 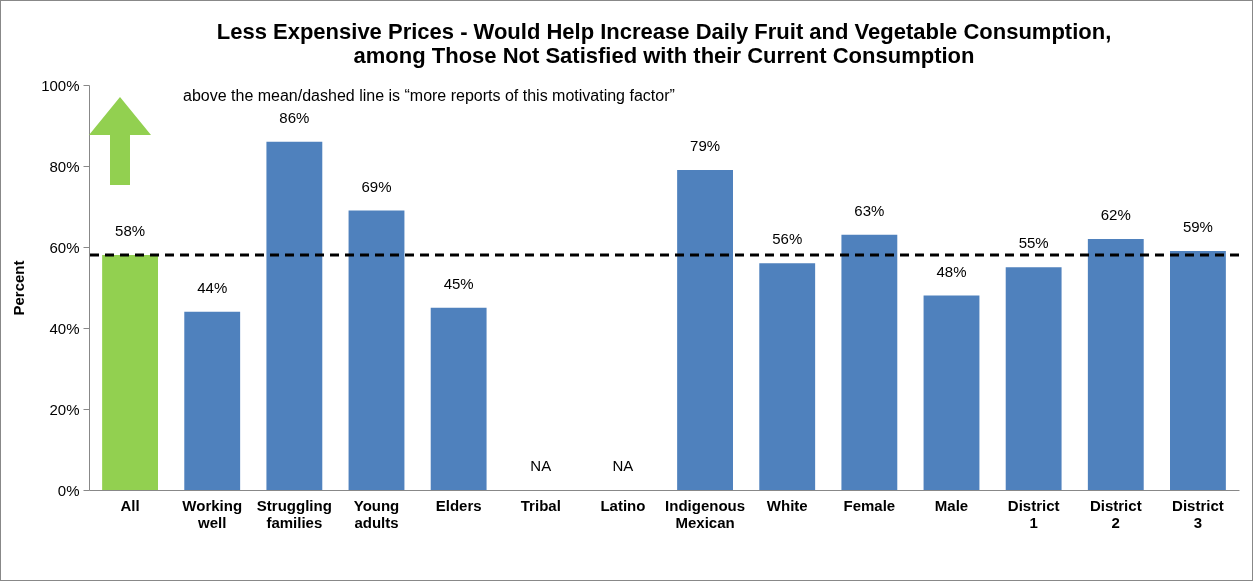 I want to click on y-tick-label: 40%, so click(x=64, y=328).